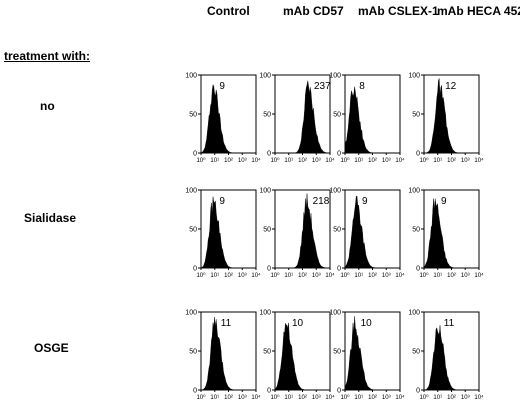  Describe the element at coordinates (47, 56) in the screenshot. I see `treatment-label: treatment with:` at that location.